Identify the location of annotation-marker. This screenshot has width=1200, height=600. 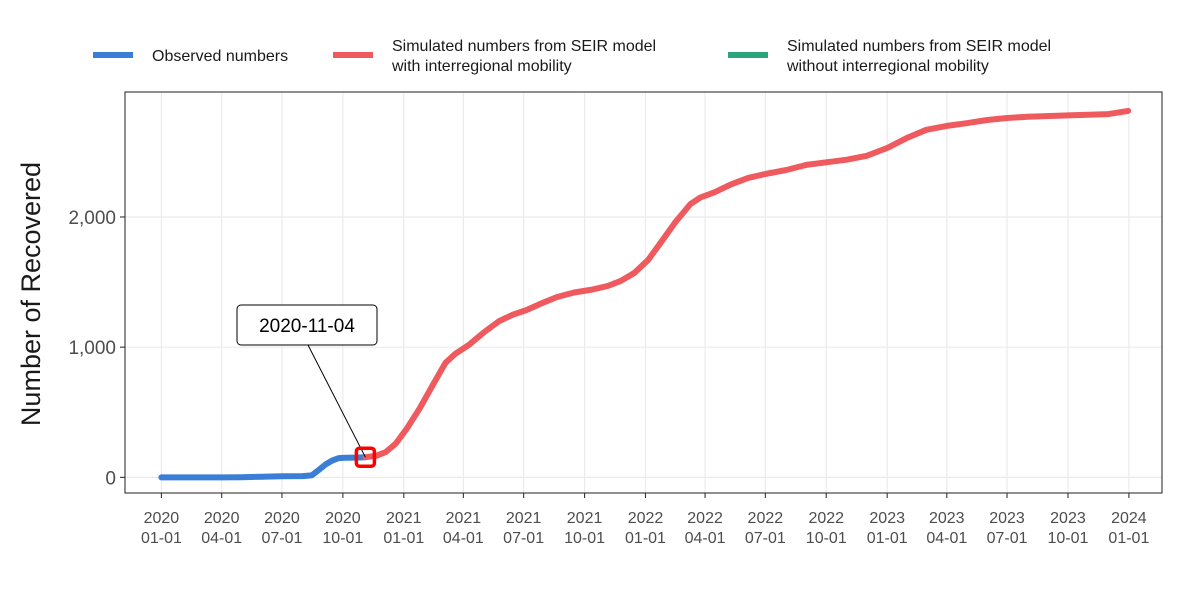
(365, 457).